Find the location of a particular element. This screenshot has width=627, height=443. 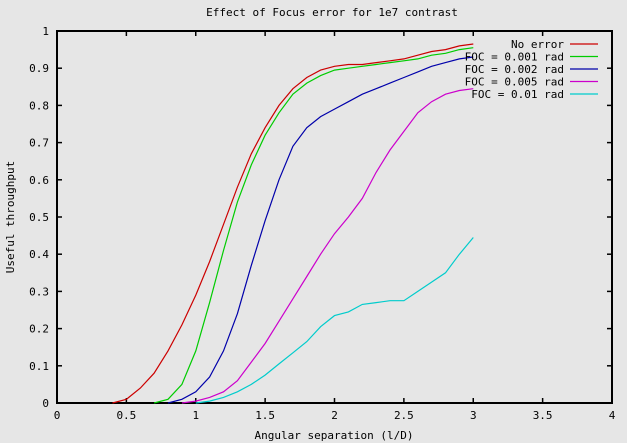

legend-label: FOC = 0.002 rad is located at coordinates (514, 69).